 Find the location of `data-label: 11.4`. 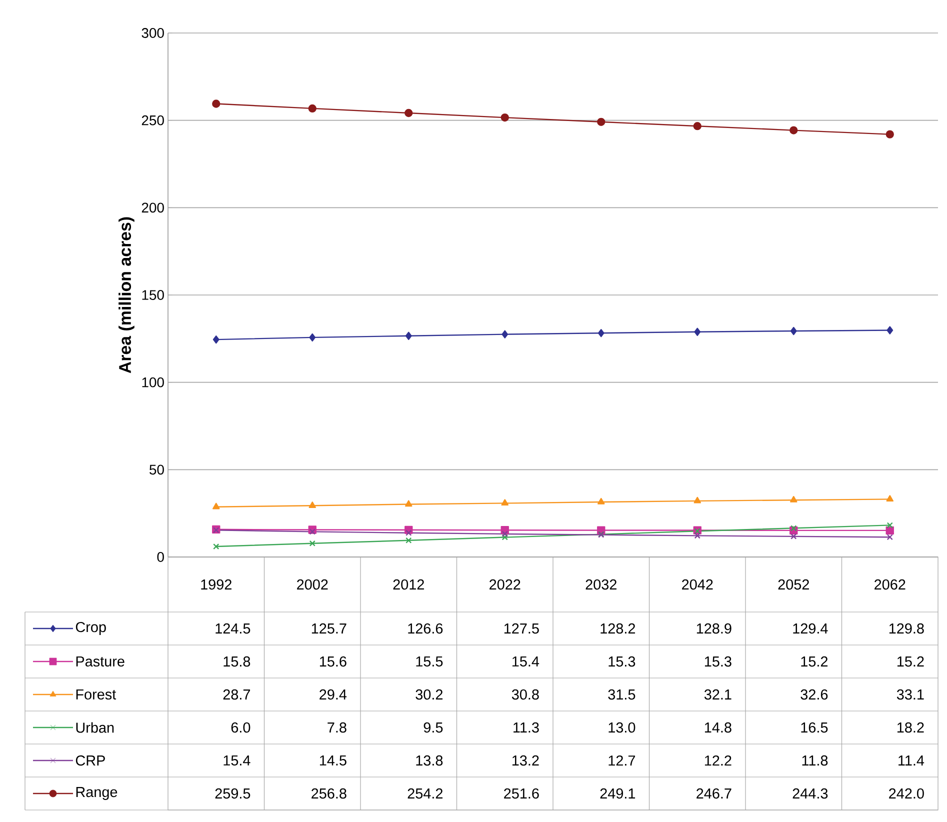

data-label: 11.4 is located at coordinates (911, 761).